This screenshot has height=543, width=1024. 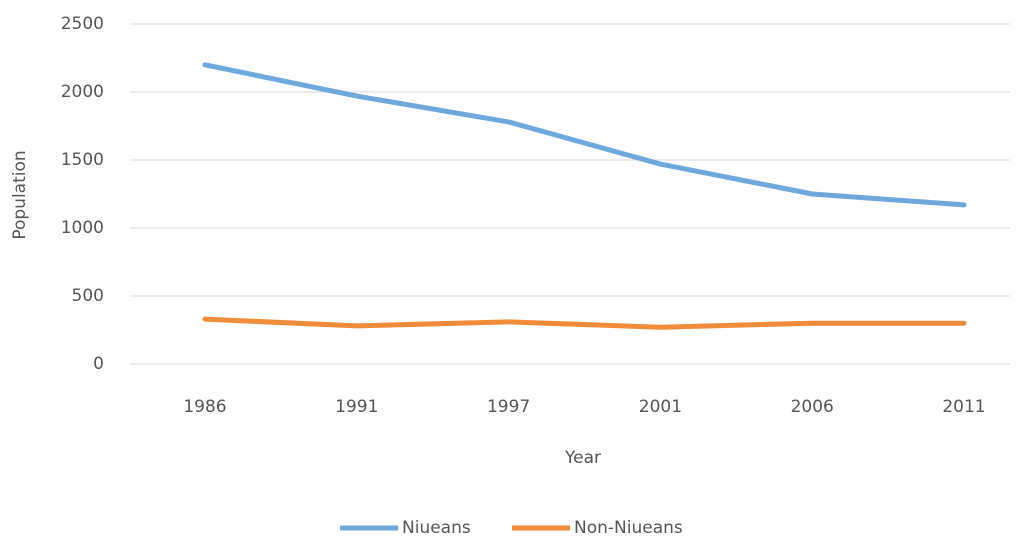 What do you see at coordinates (628, 528) in the screenshot?
I see `legend-label: Non-Niueans` at bounding box center [628, 528].